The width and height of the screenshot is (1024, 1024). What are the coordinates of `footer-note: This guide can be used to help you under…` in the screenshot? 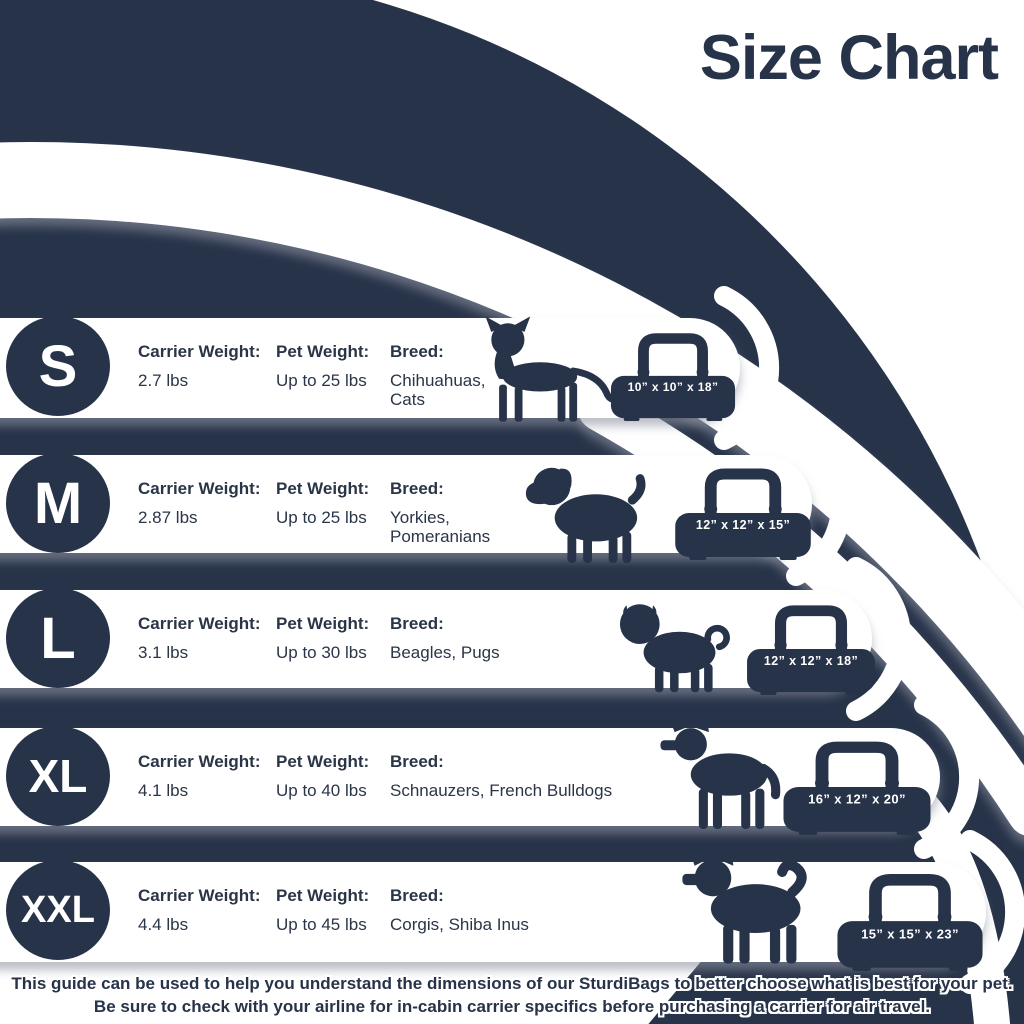 It's located at (512, 995).